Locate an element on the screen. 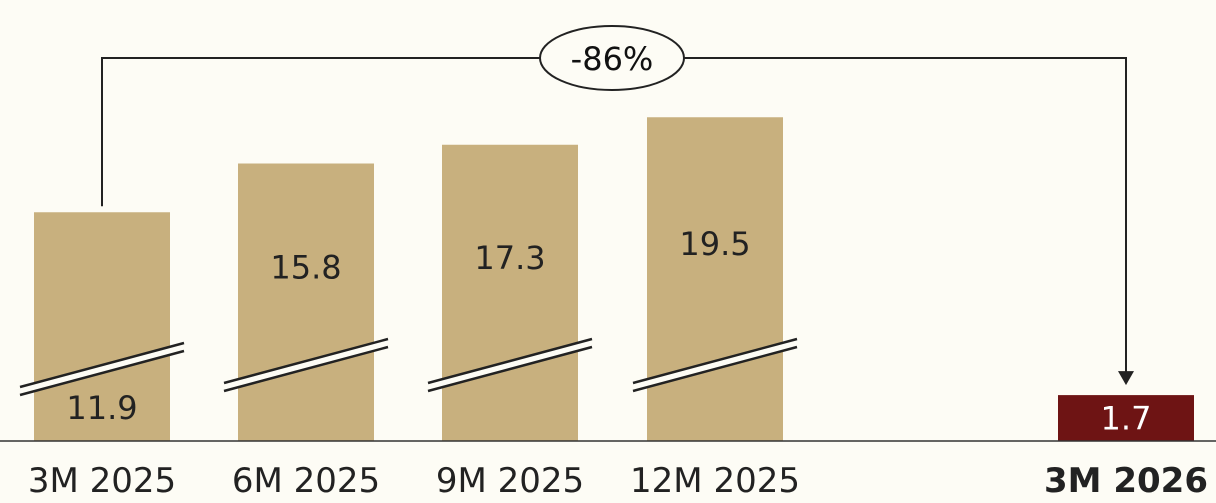 This screenshot has height=503, width=1216. category-label: 12M 2025 is located at coordinates (715, 481).